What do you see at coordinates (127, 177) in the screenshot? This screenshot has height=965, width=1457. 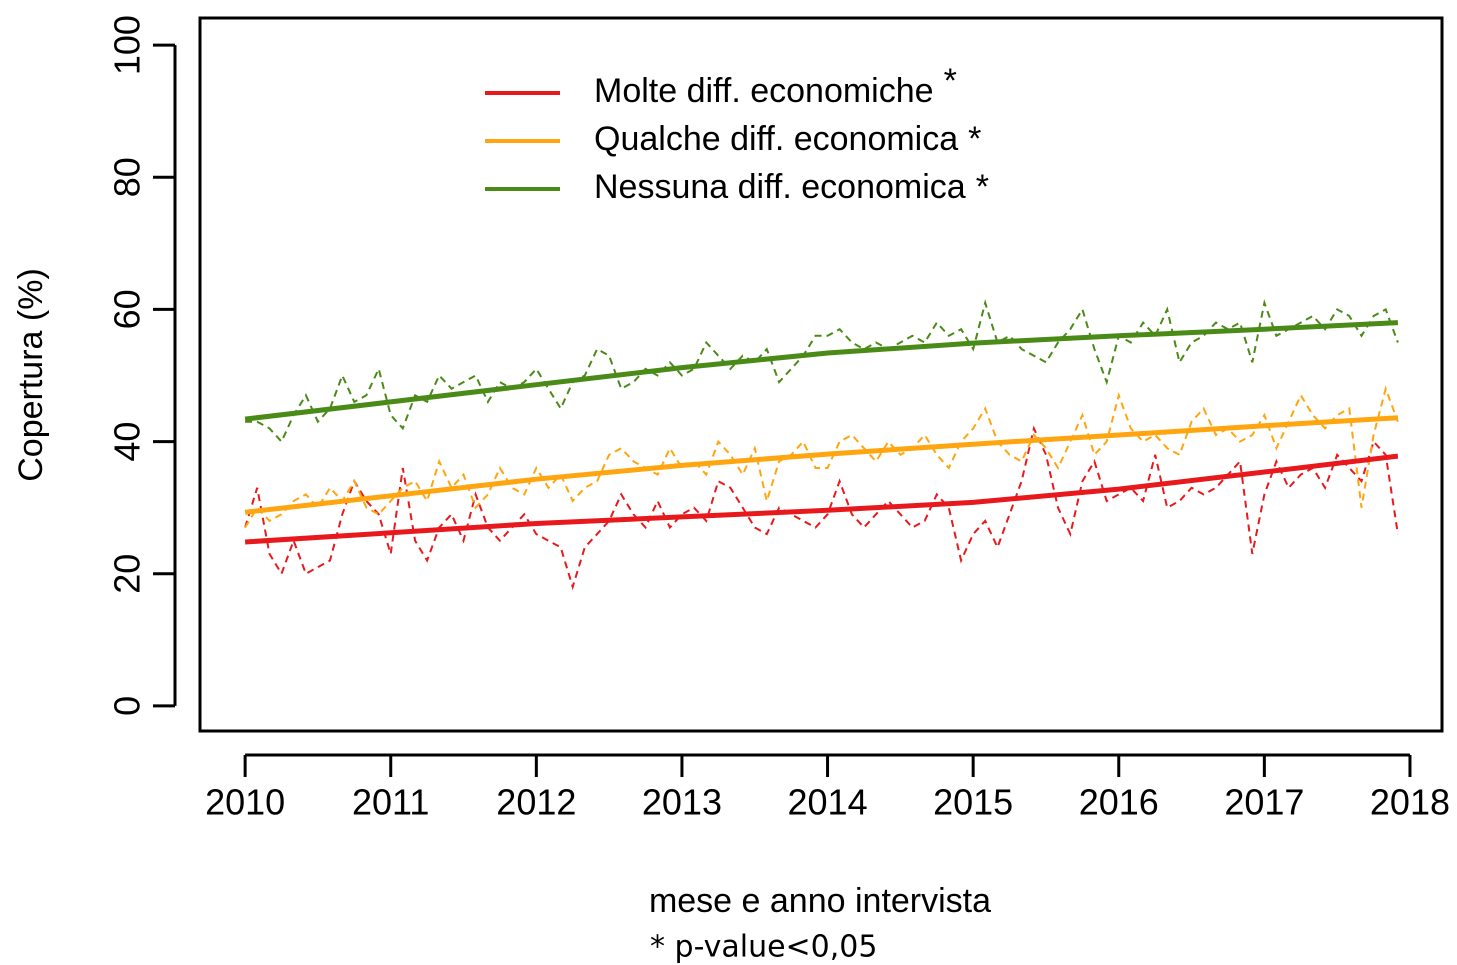 I see `y-tick-label: 80` at bounding box center [127, 177].